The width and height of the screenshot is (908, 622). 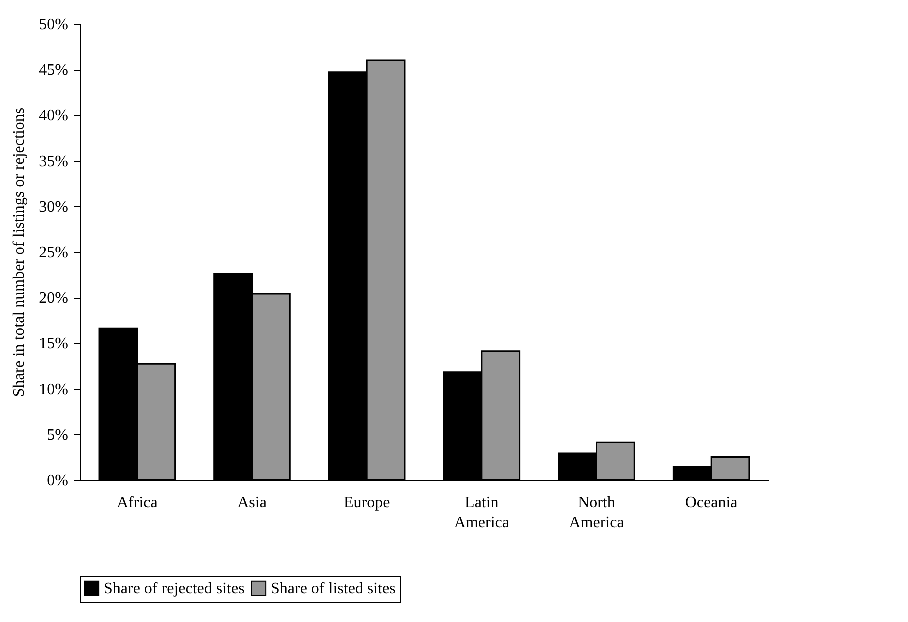 I want to click on y-tick-label: 5%, so click(x=57, y=435).